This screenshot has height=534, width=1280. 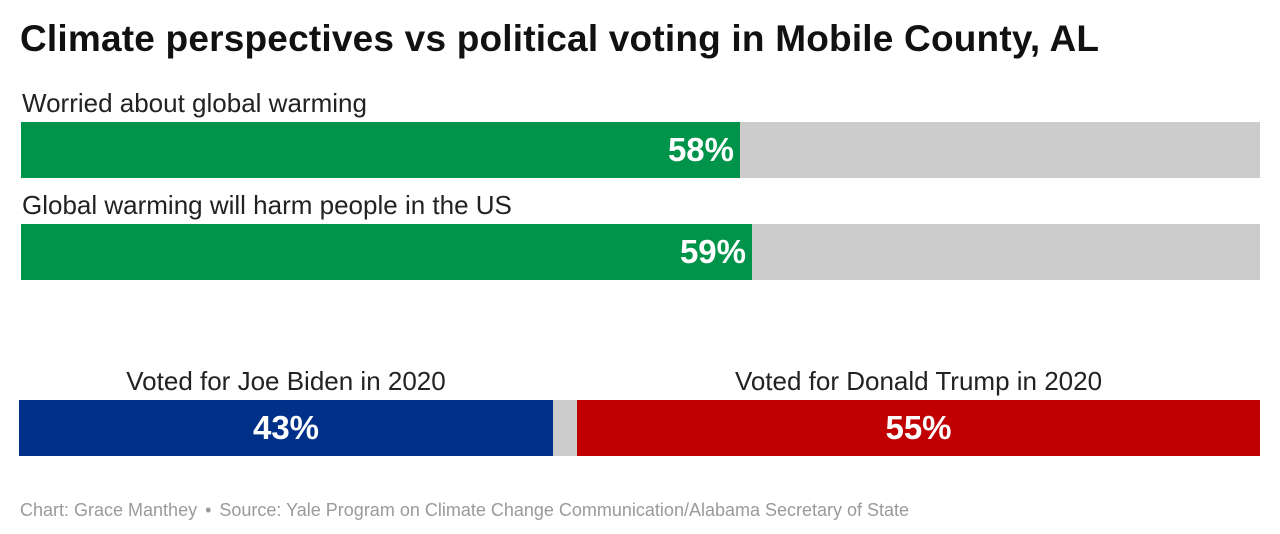 What do you see at coordinates (380, 150) in the screenshot?
I see `bar-fill-worried` at bounding box center [380, 150].